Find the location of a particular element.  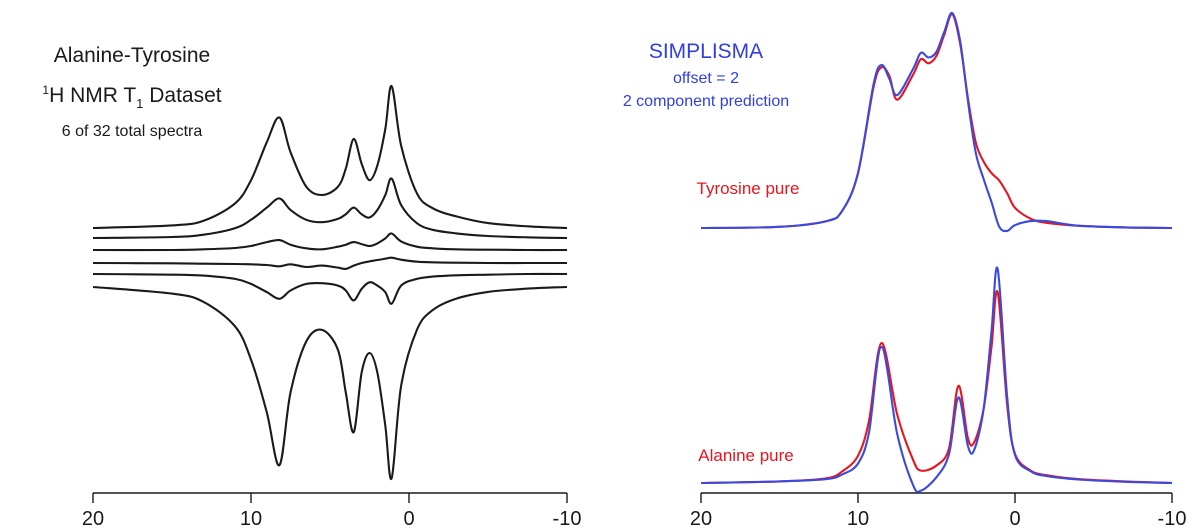

left-tick-label-3: -10 is located at coordinates (567, 519).